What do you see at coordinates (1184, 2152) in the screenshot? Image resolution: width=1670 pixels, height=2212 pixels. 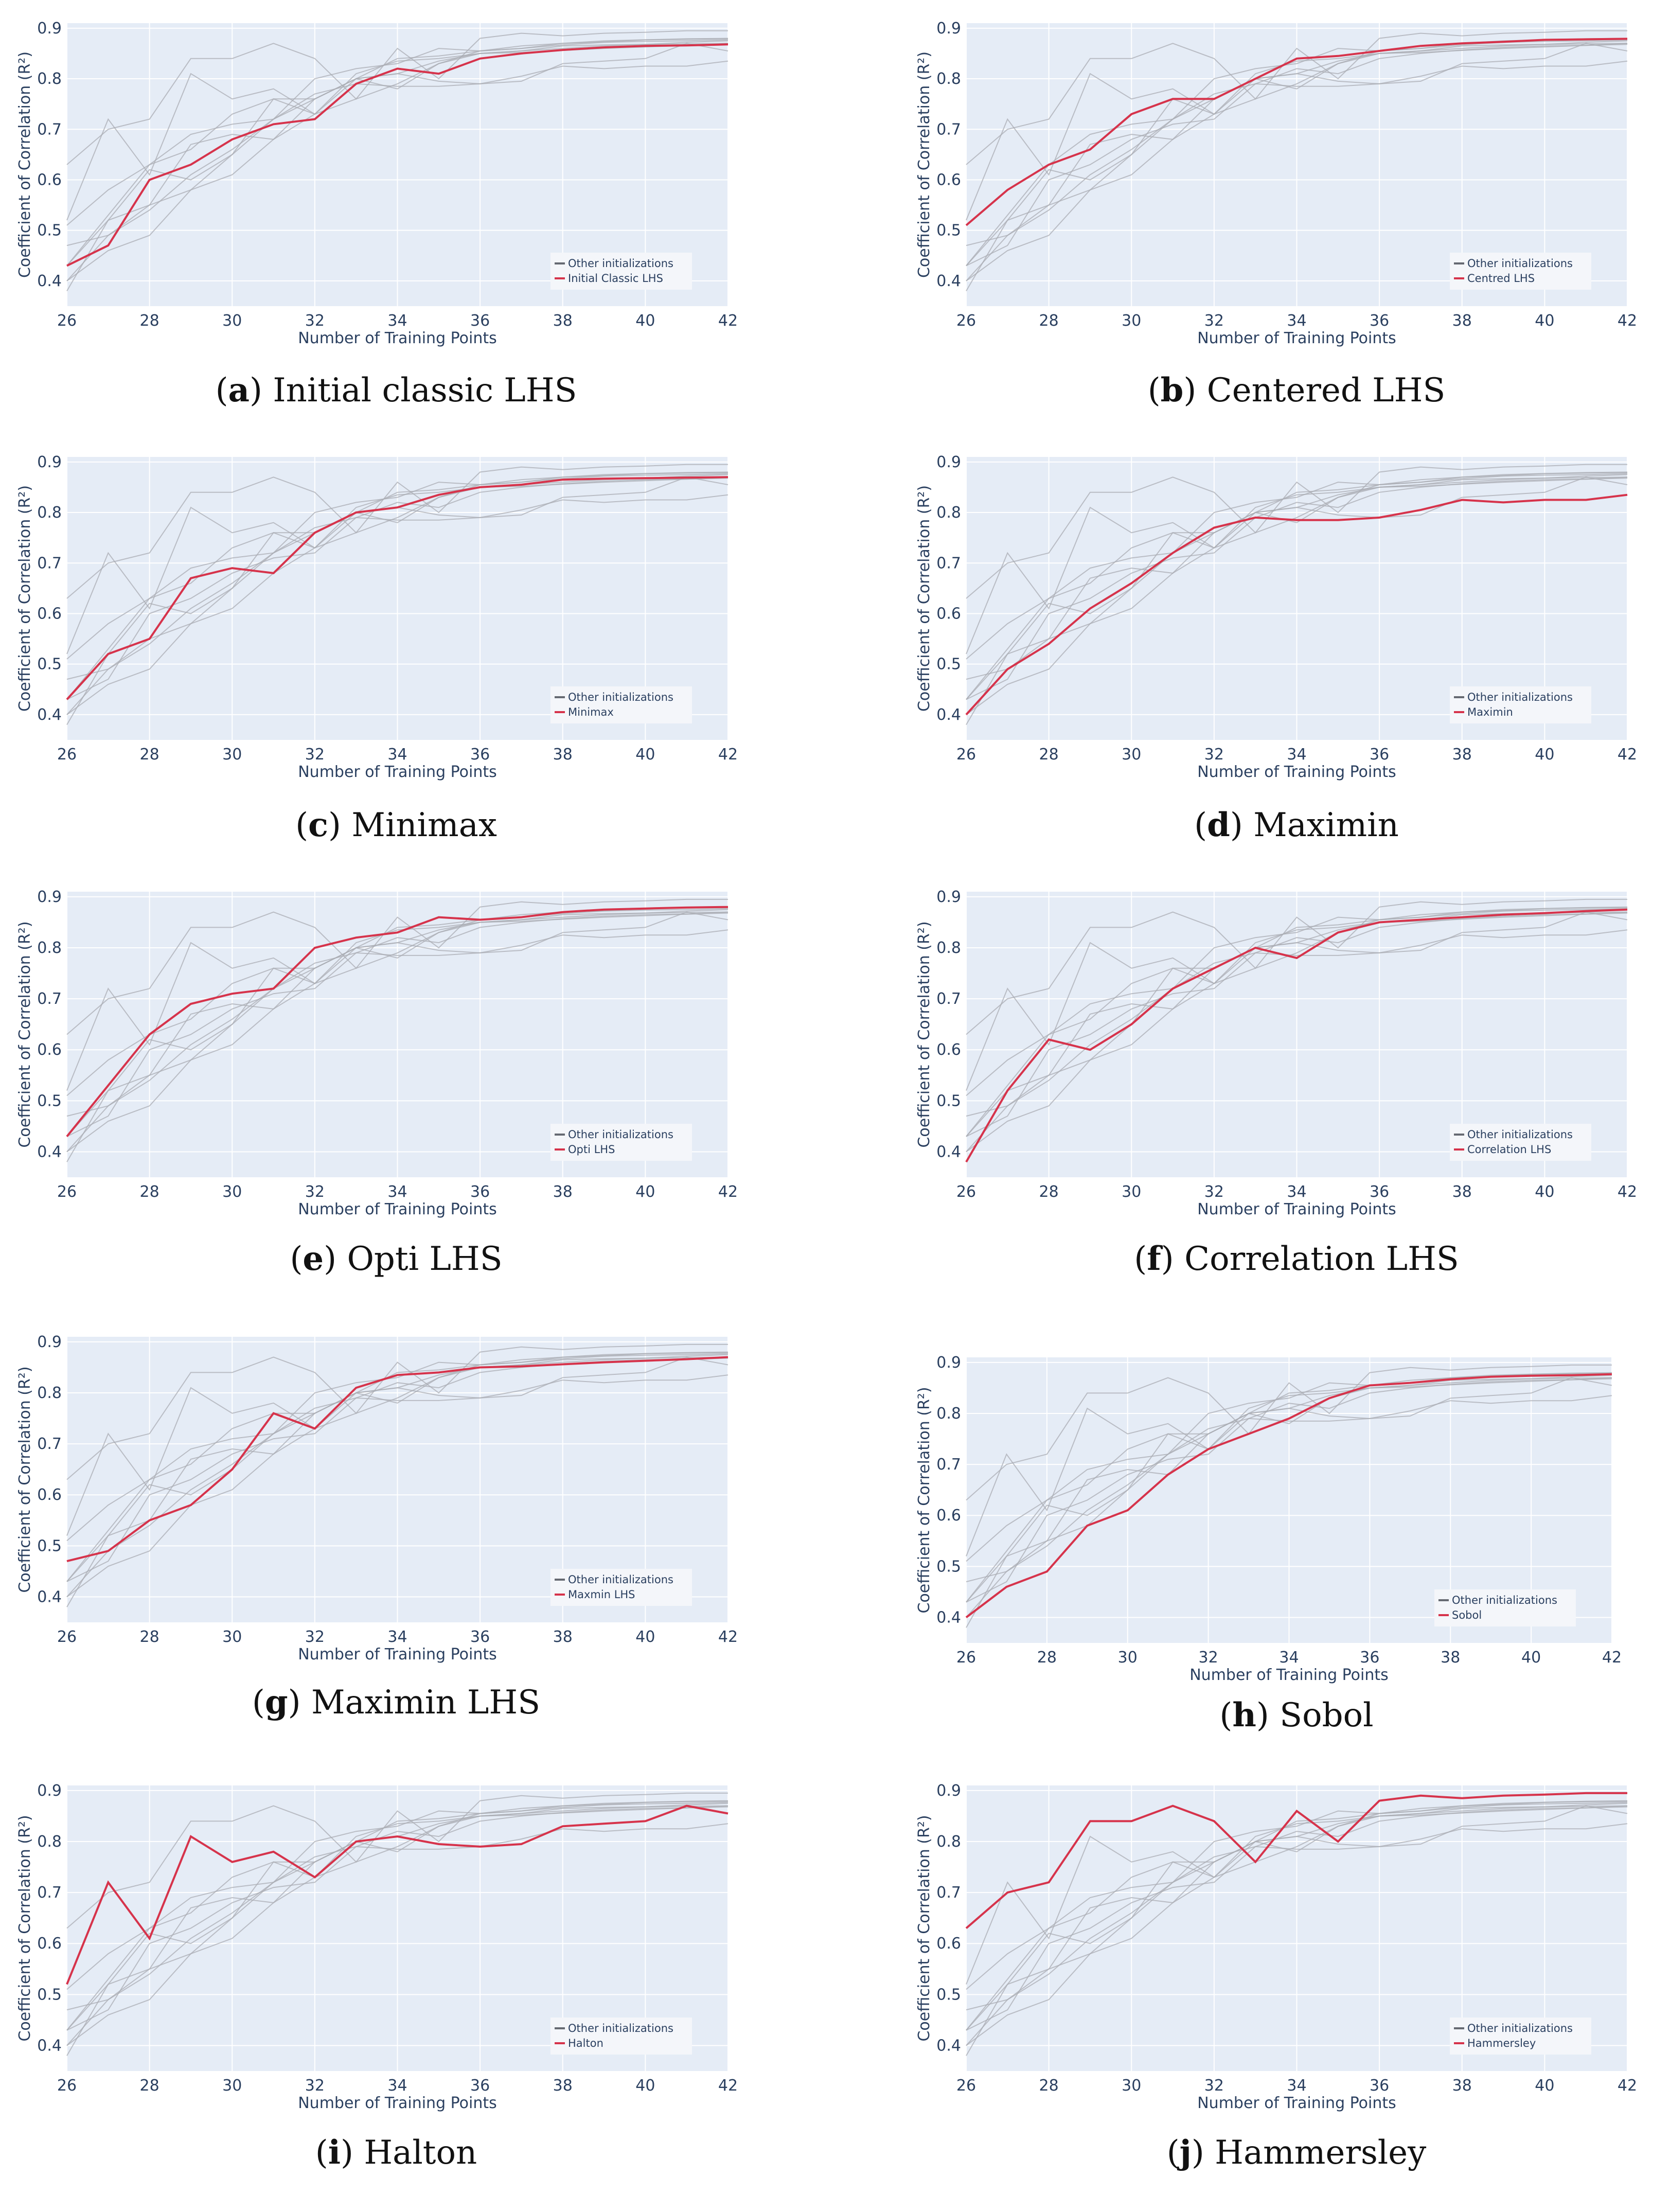 I see `caption-letter: j` at bounding box center [1184, 2152].